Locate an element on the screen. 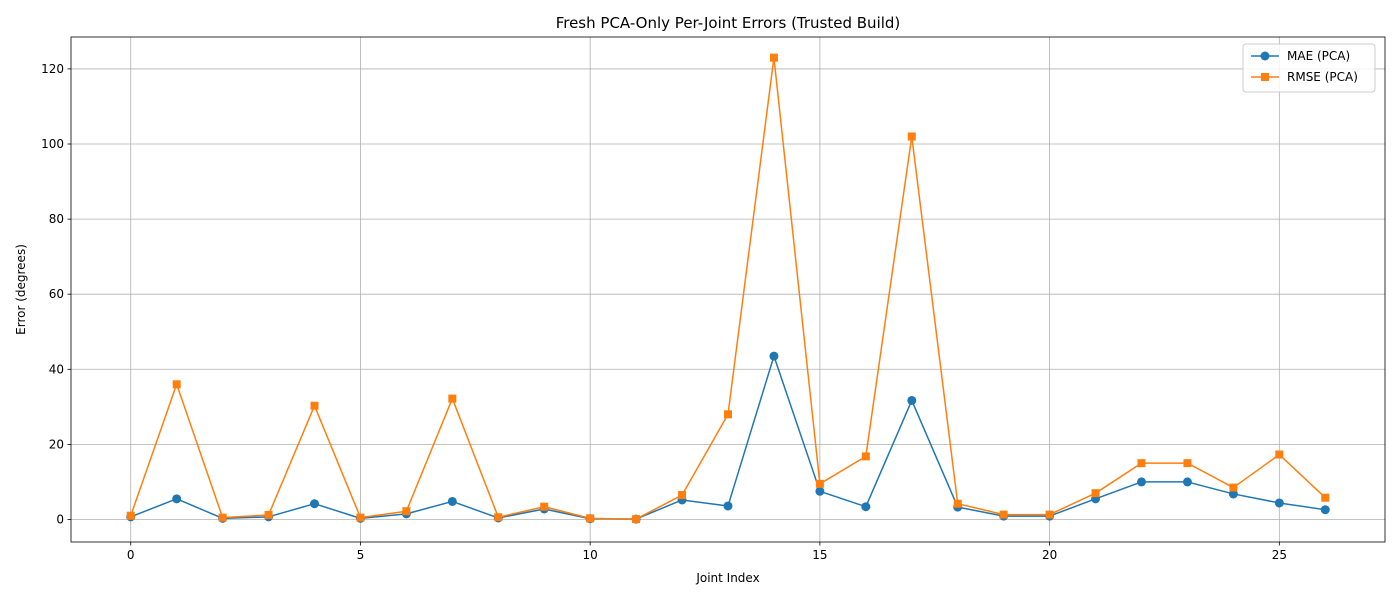 The width and height of the screenshot is (1400, 600). y-tick-label: 40 is located at coordinates (56, 369).